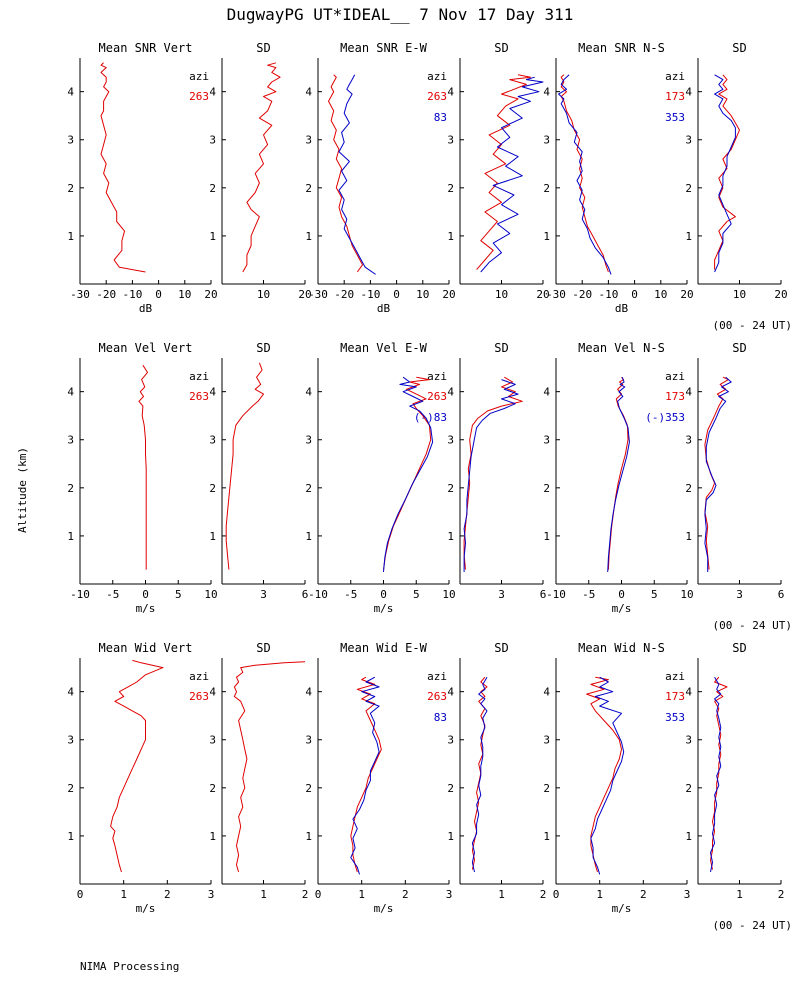 This screenshot has height=1000, width=800. What do you see at coordinates (739, 648) in the screenshot?
I see `panel-3-6-title: SD` at bounding box center [739, 648].